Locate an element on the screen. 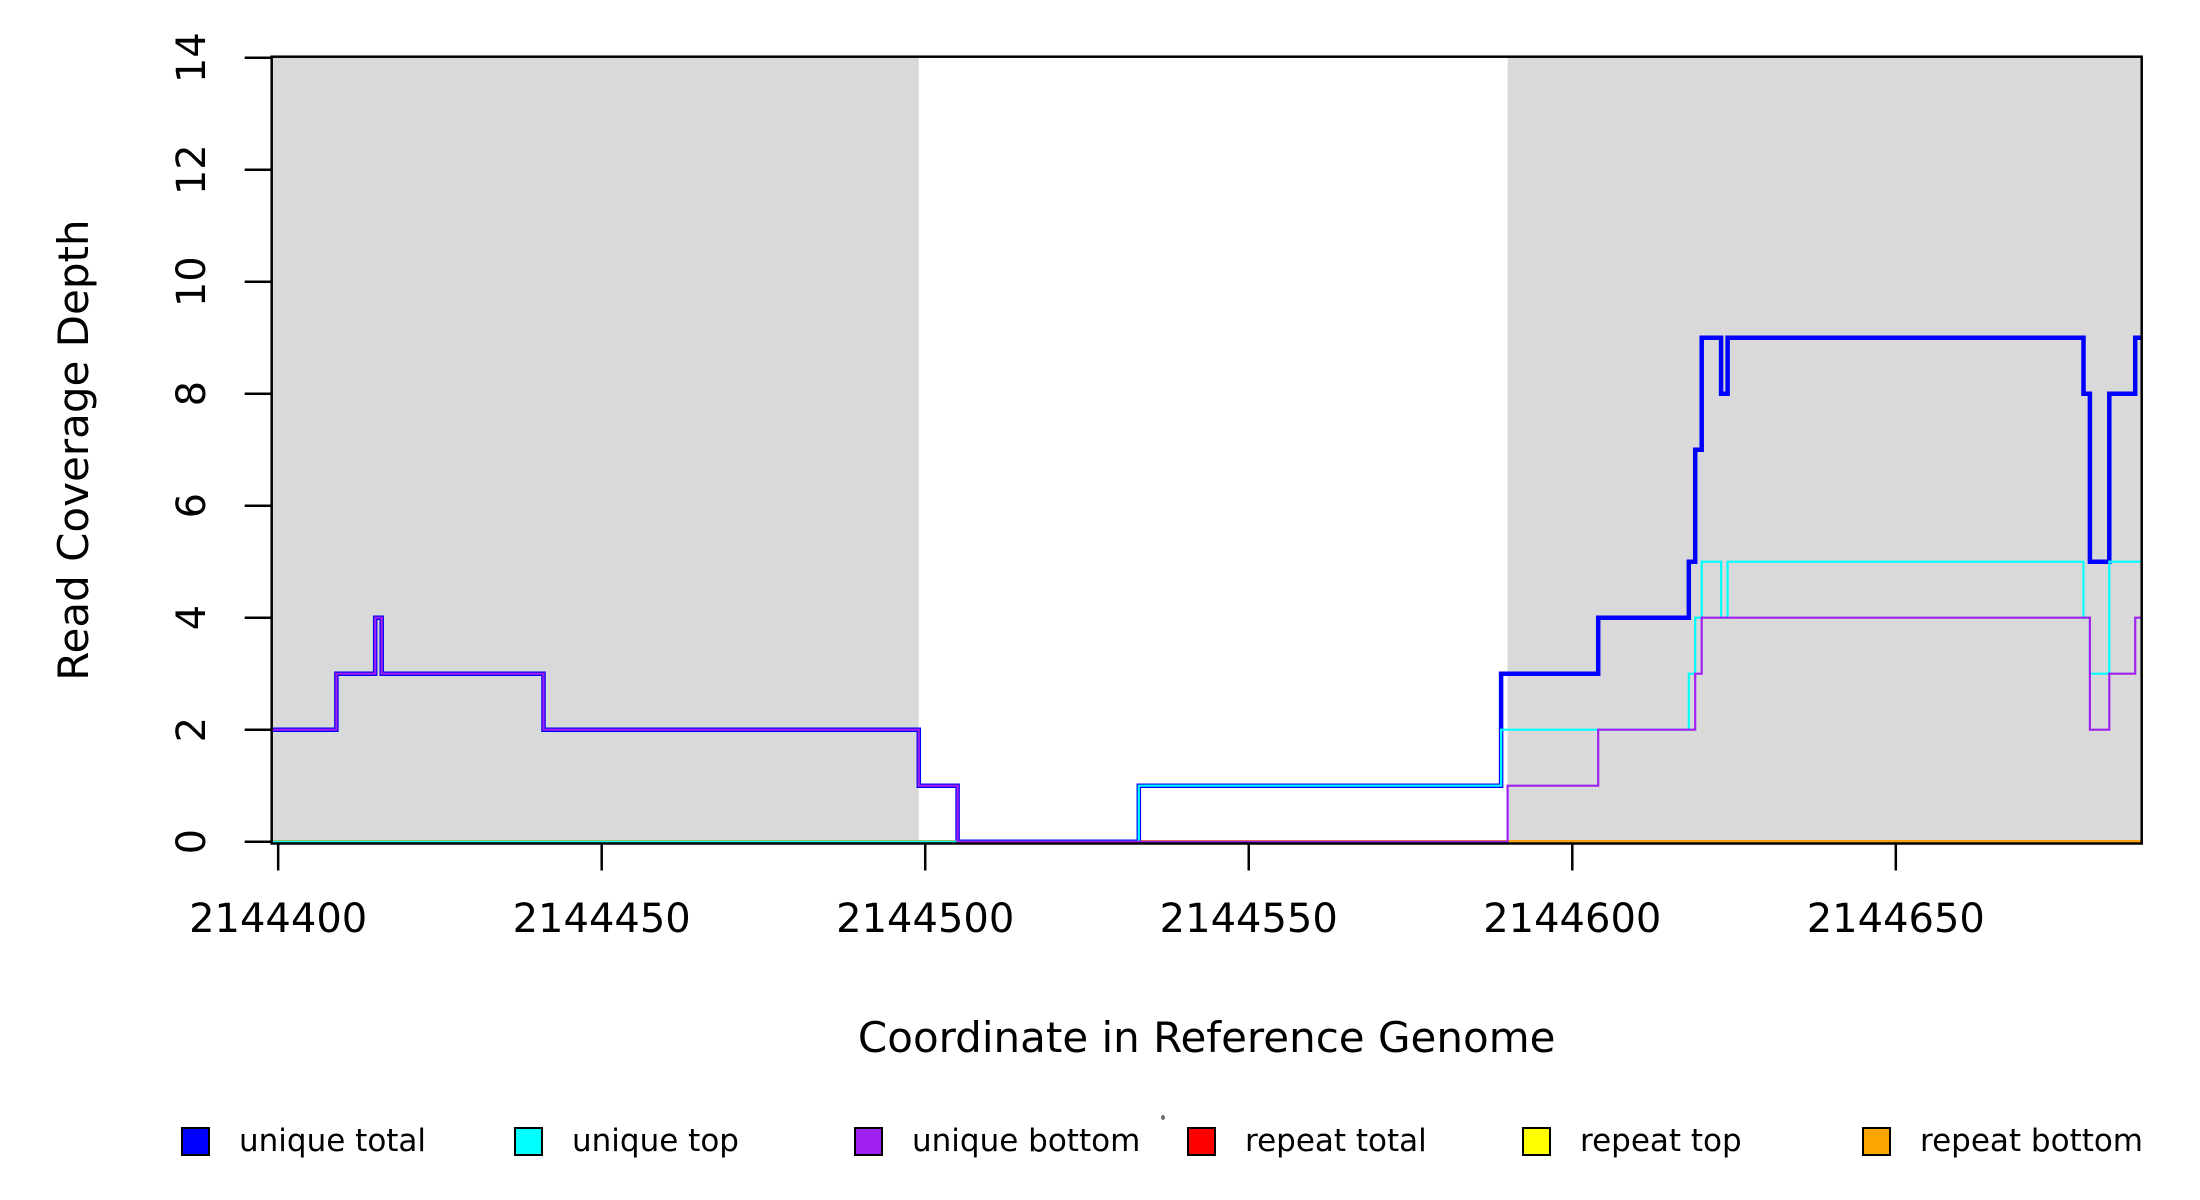 This screenshot has width=2200, height=1200. legend-item-unique-total: unique total is located at coordinates (304, 1141).